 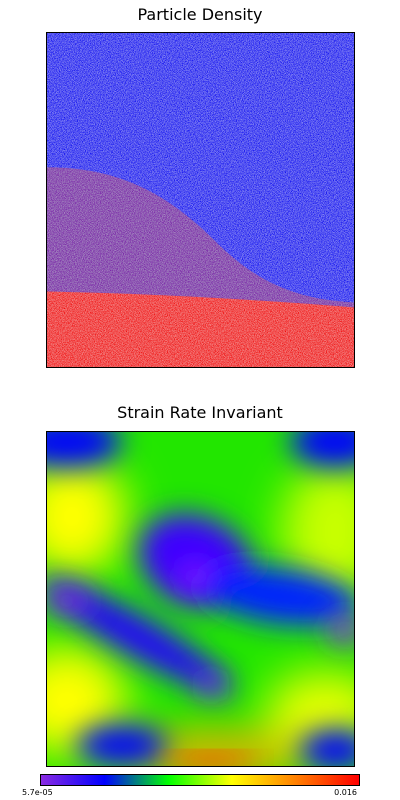 I want to click on density-plot-title: Particle Density, so click(x=200, y=15).